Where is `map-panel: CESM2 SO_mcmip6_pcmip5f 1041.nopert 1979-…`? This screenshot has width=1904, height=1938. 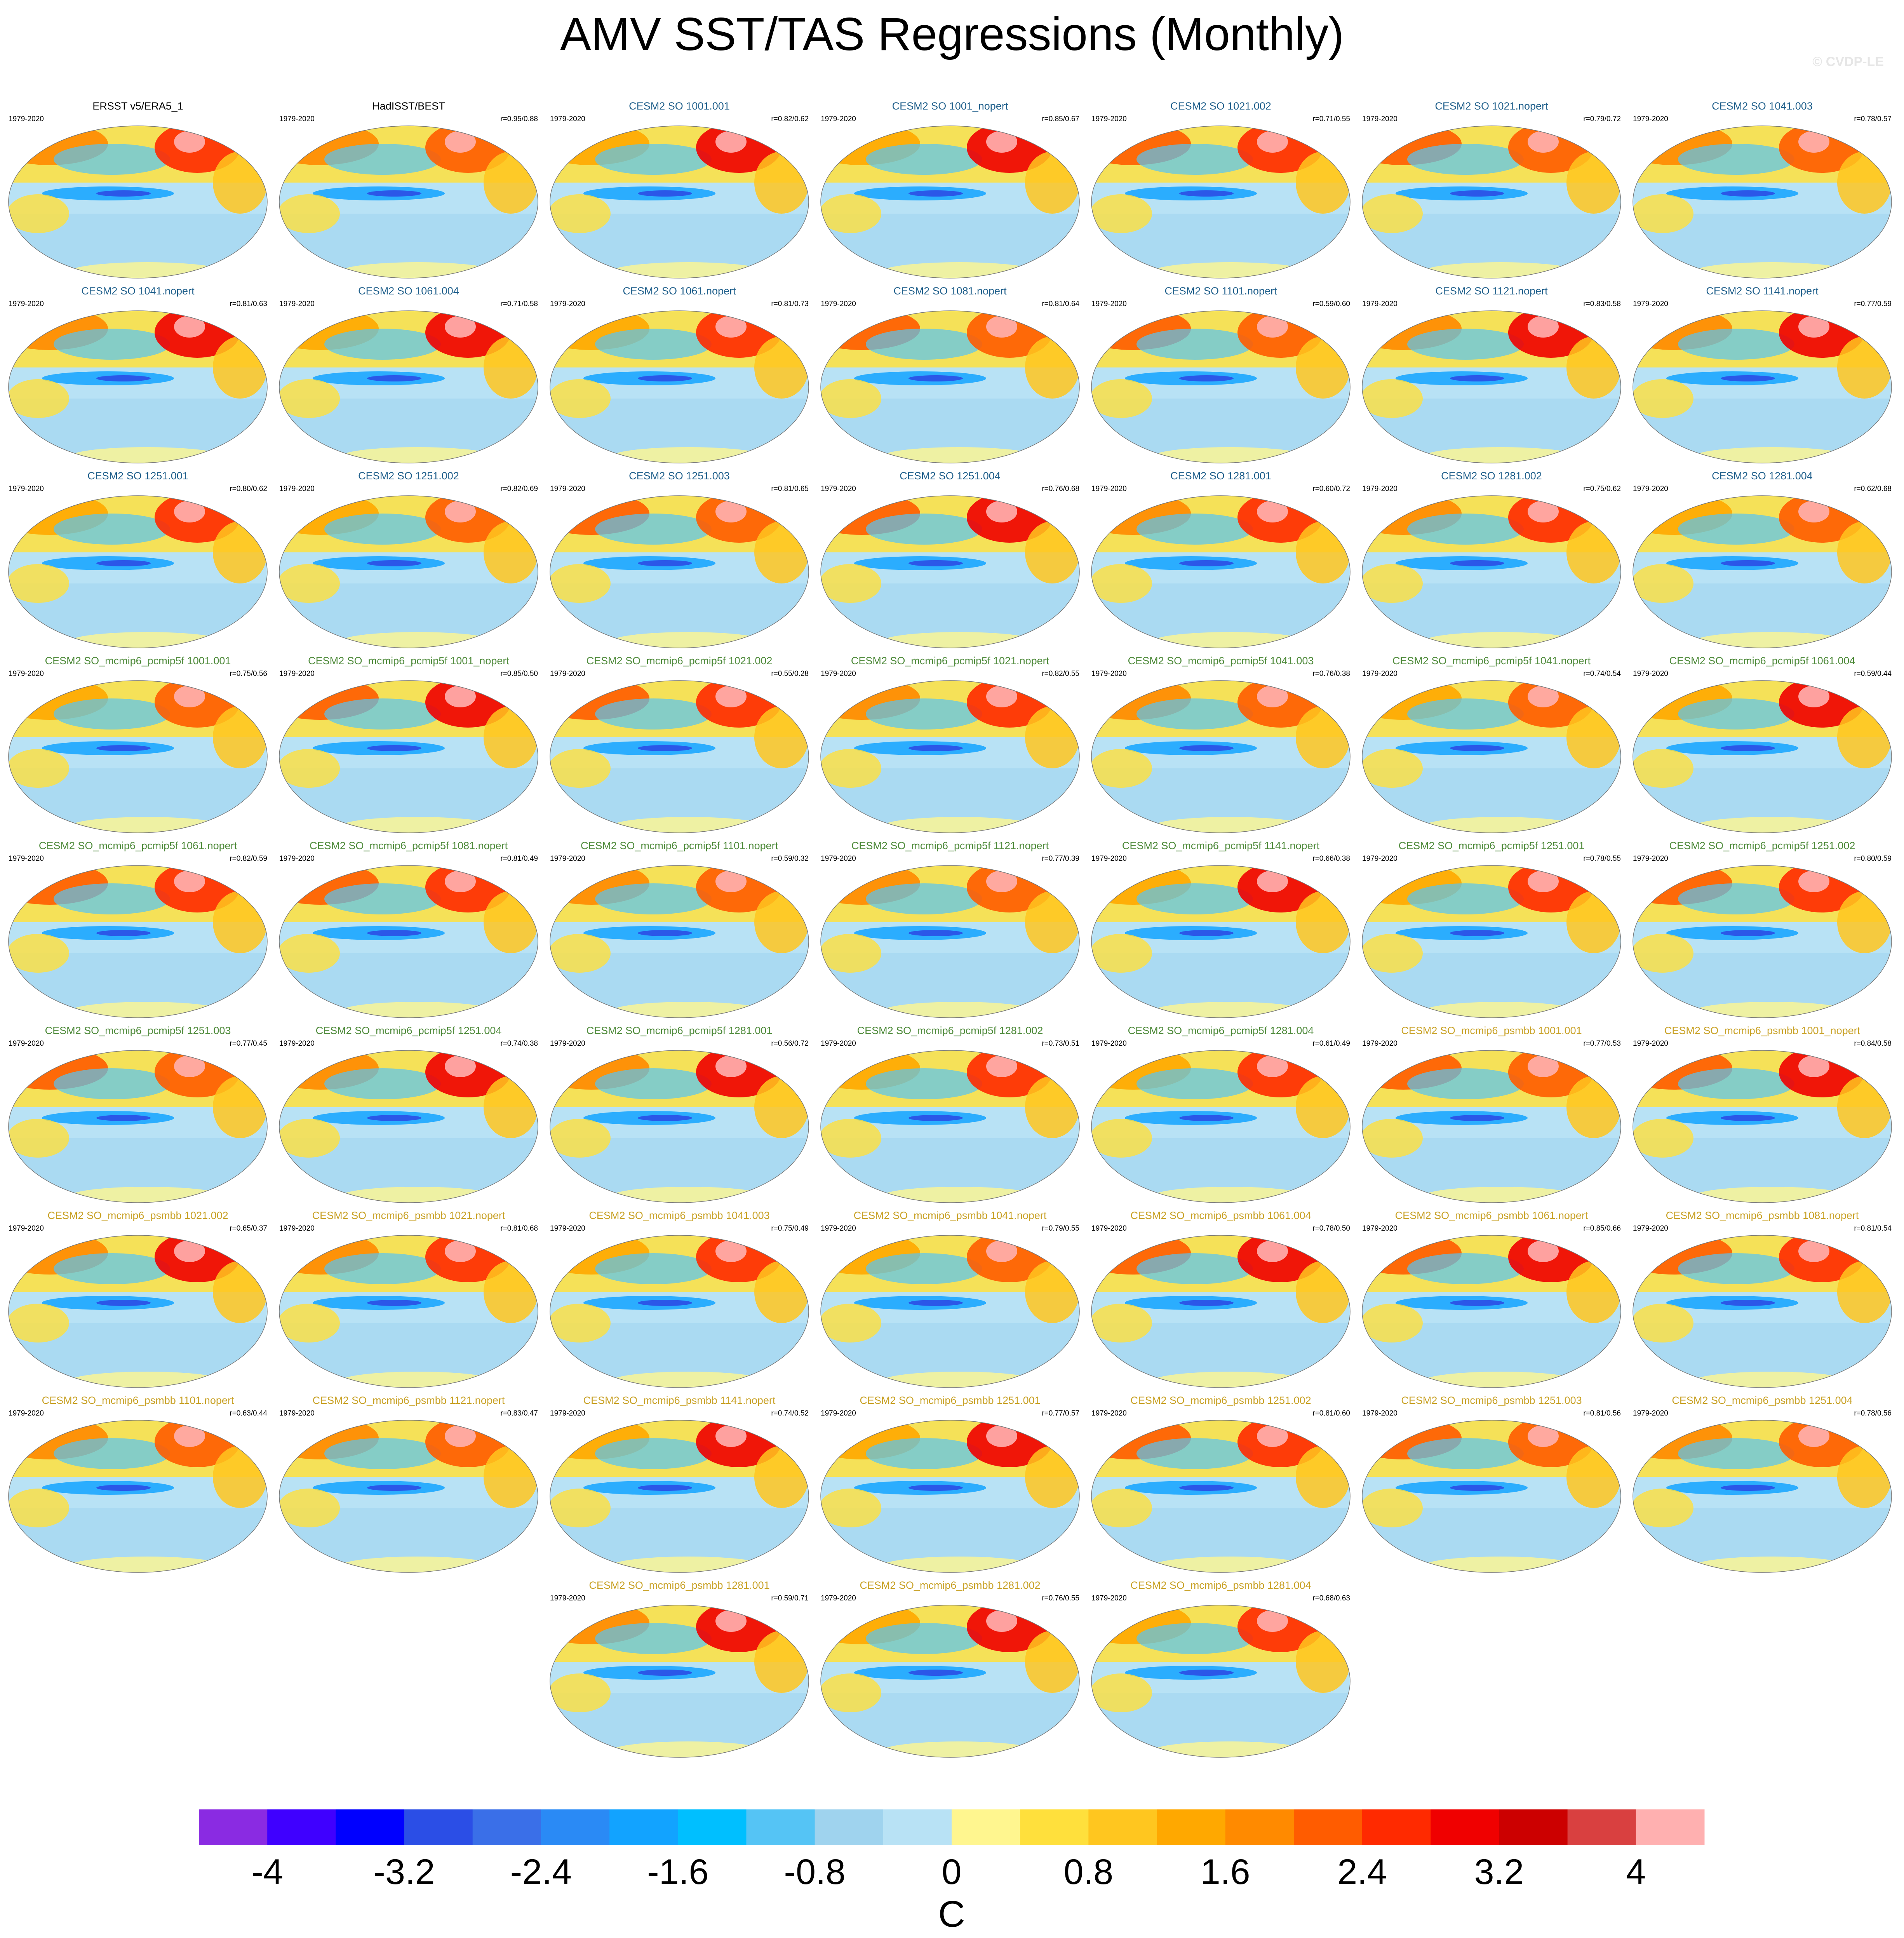 map-panel: CESM2 SO_mcmip6_pcmip5f 1041.nopert 1979-… is located at coordinates (1492, 746).